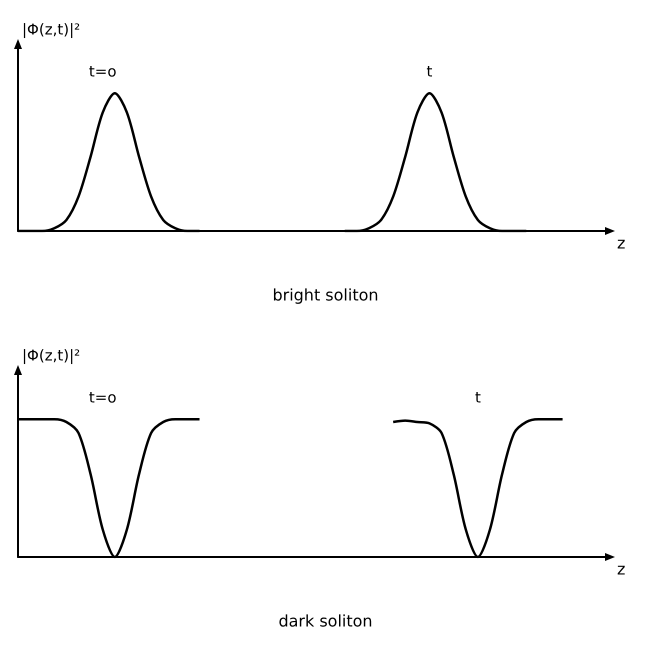 This screenshot has height=652, width=651. Describe the element at coordinates (429, 71) in the screenshot. I see `series-label: t` at that location.